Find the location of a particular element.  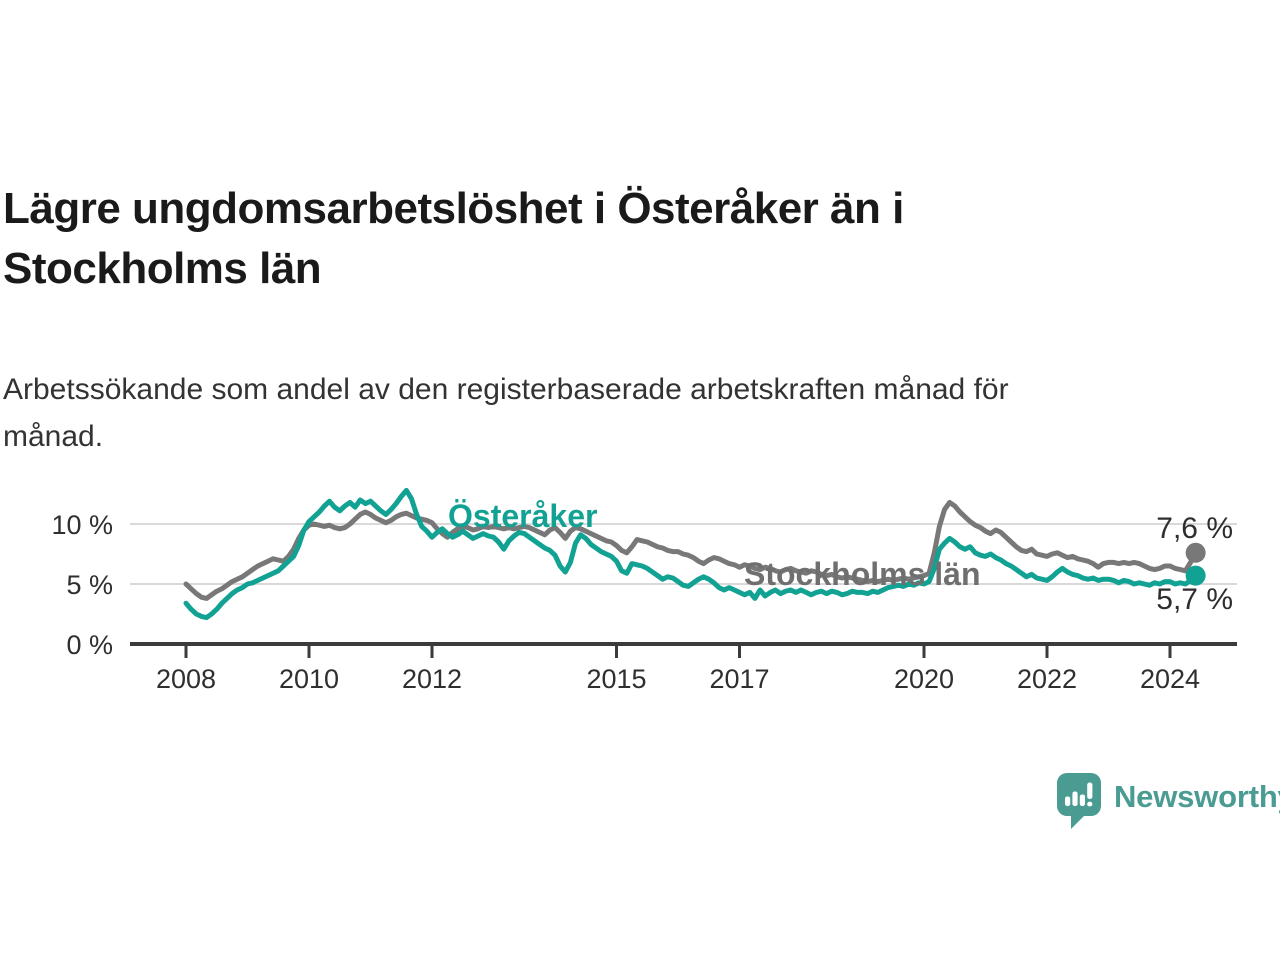

end-value-label-stockholms-lan: 7,6 % is located at coordinates (1194, 528).